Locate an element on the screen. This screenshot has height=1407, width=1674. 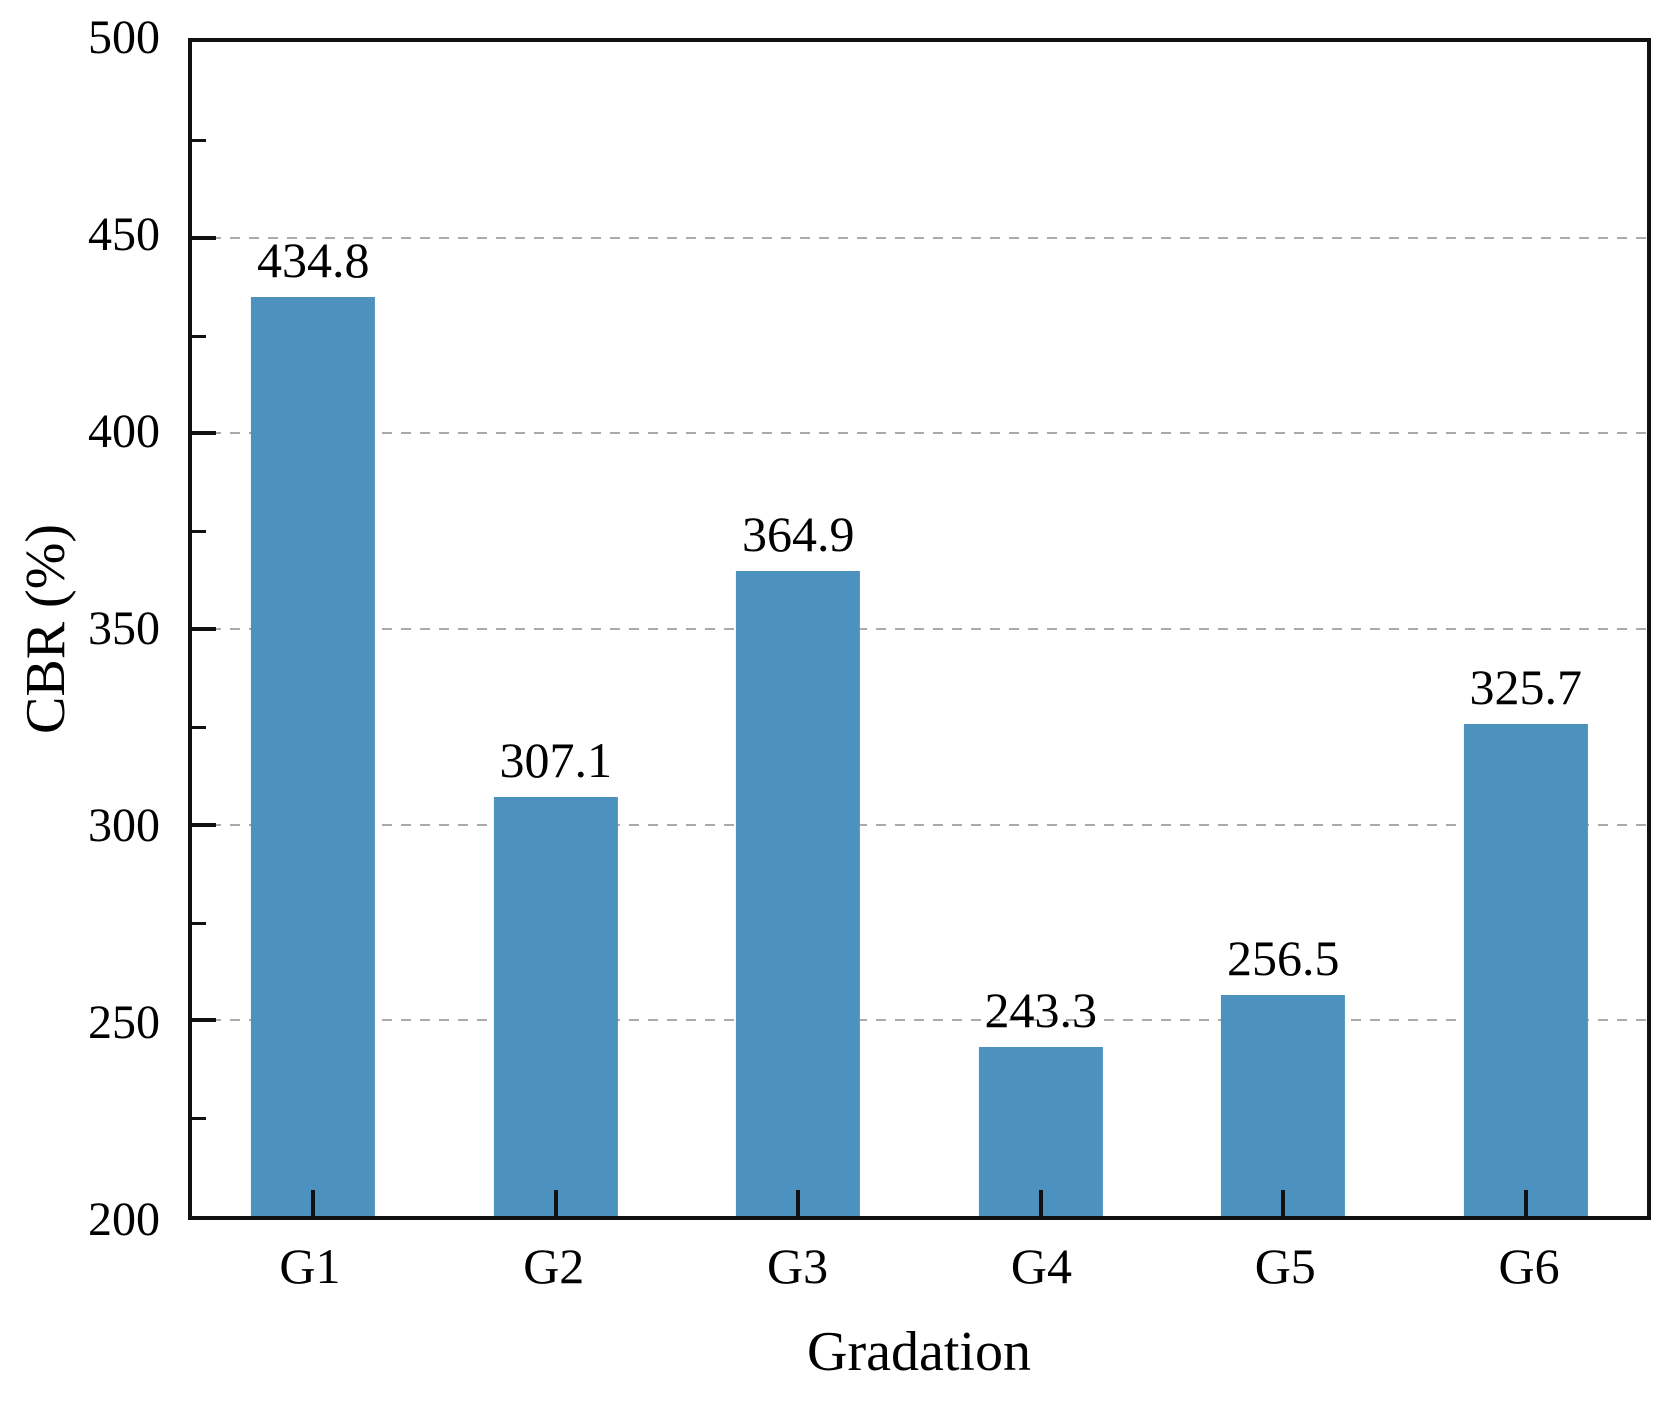
bar-G3 is located at coordinates (798, 893).